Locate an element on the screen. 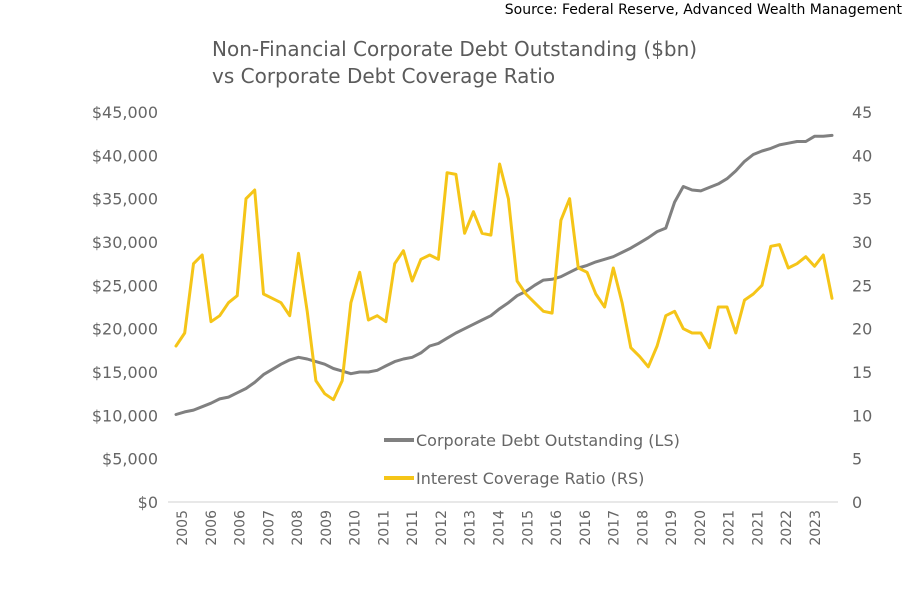 The width and height of the screenshot is (918, 589). x-tick-label: 2013 is located at coordinates (471, 528).